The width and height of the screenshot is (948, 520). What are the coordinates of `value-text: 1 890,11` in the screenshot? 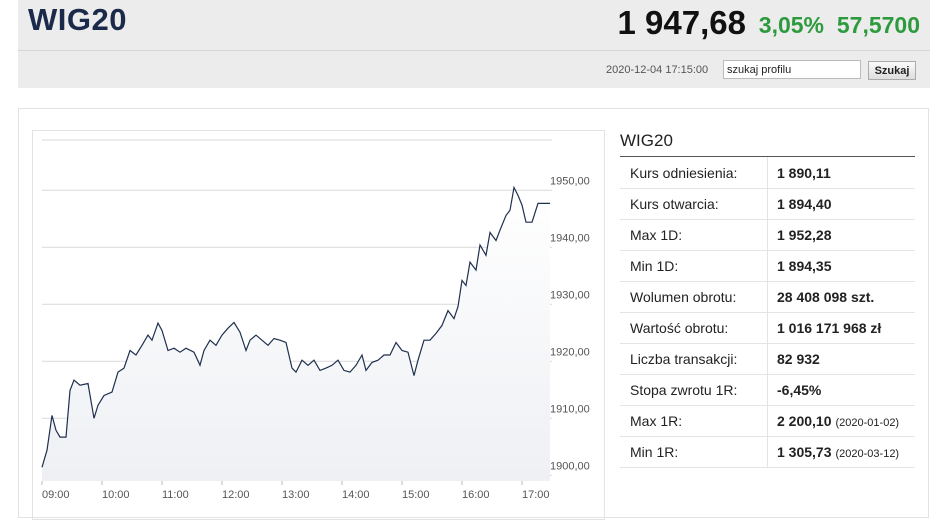 It's located at (804, 173).